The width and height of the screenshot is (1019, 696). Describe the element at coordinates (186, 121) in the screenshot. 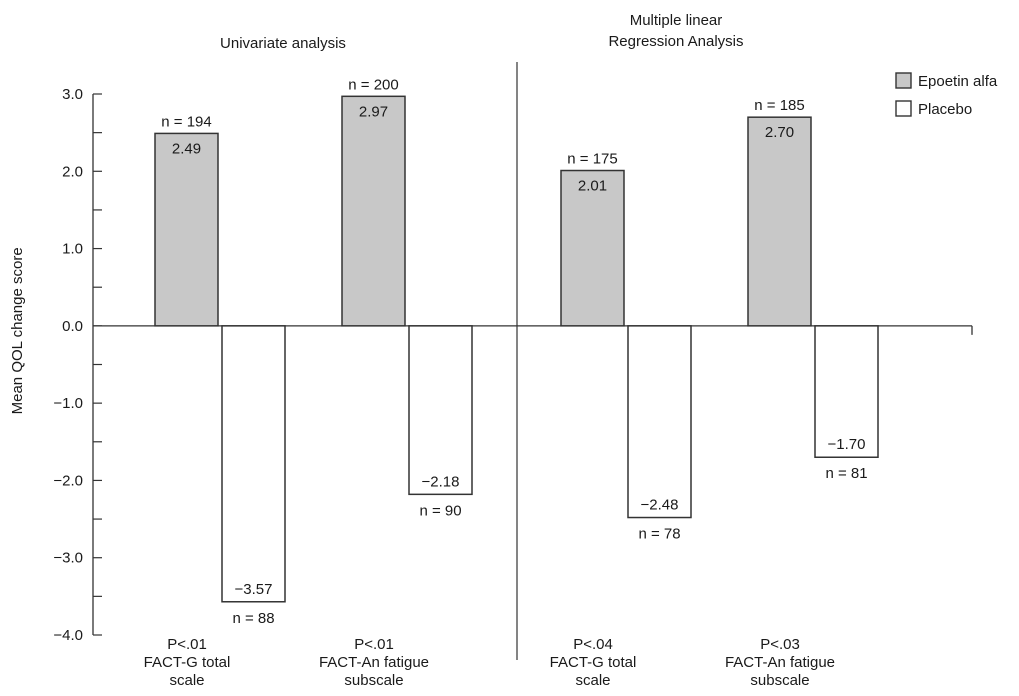

I see `n-label: n = 194` at that location.